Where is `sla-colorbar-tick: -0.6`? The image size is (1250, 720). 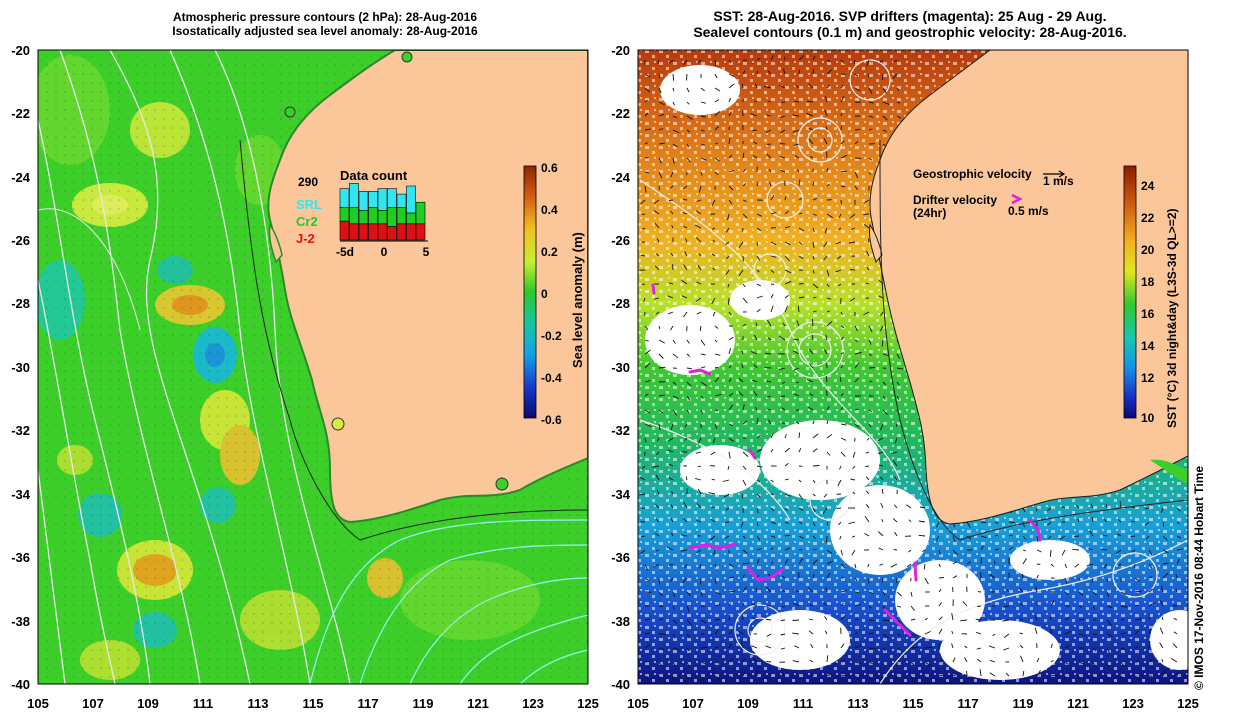 sla-colorbar-tick: -0.6 is located at coordinates (551, 420).